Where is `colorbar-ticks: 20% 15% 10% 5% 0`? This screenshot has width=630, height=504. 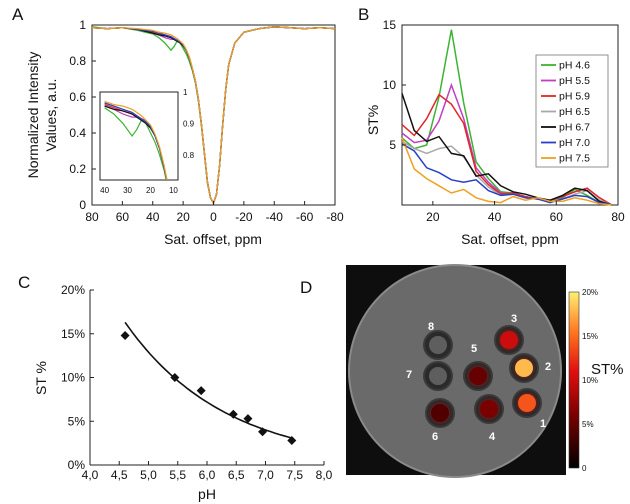 colorbar-ticks: 20% 15% 10% 5% 0 is located at coordinates (590, 380).